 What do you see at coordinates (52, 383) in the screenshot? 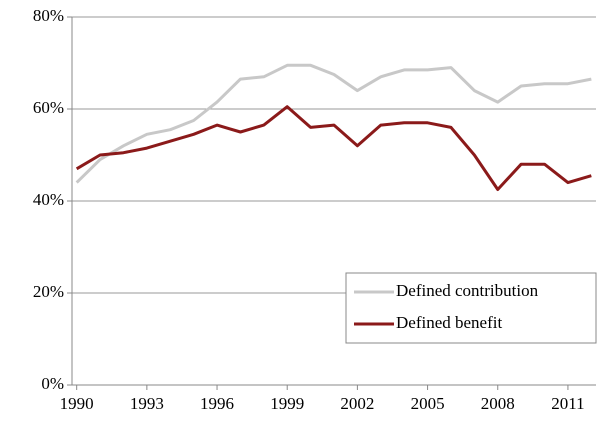
I see `y-tick-label: 0%` at bounding box center [52, 383].